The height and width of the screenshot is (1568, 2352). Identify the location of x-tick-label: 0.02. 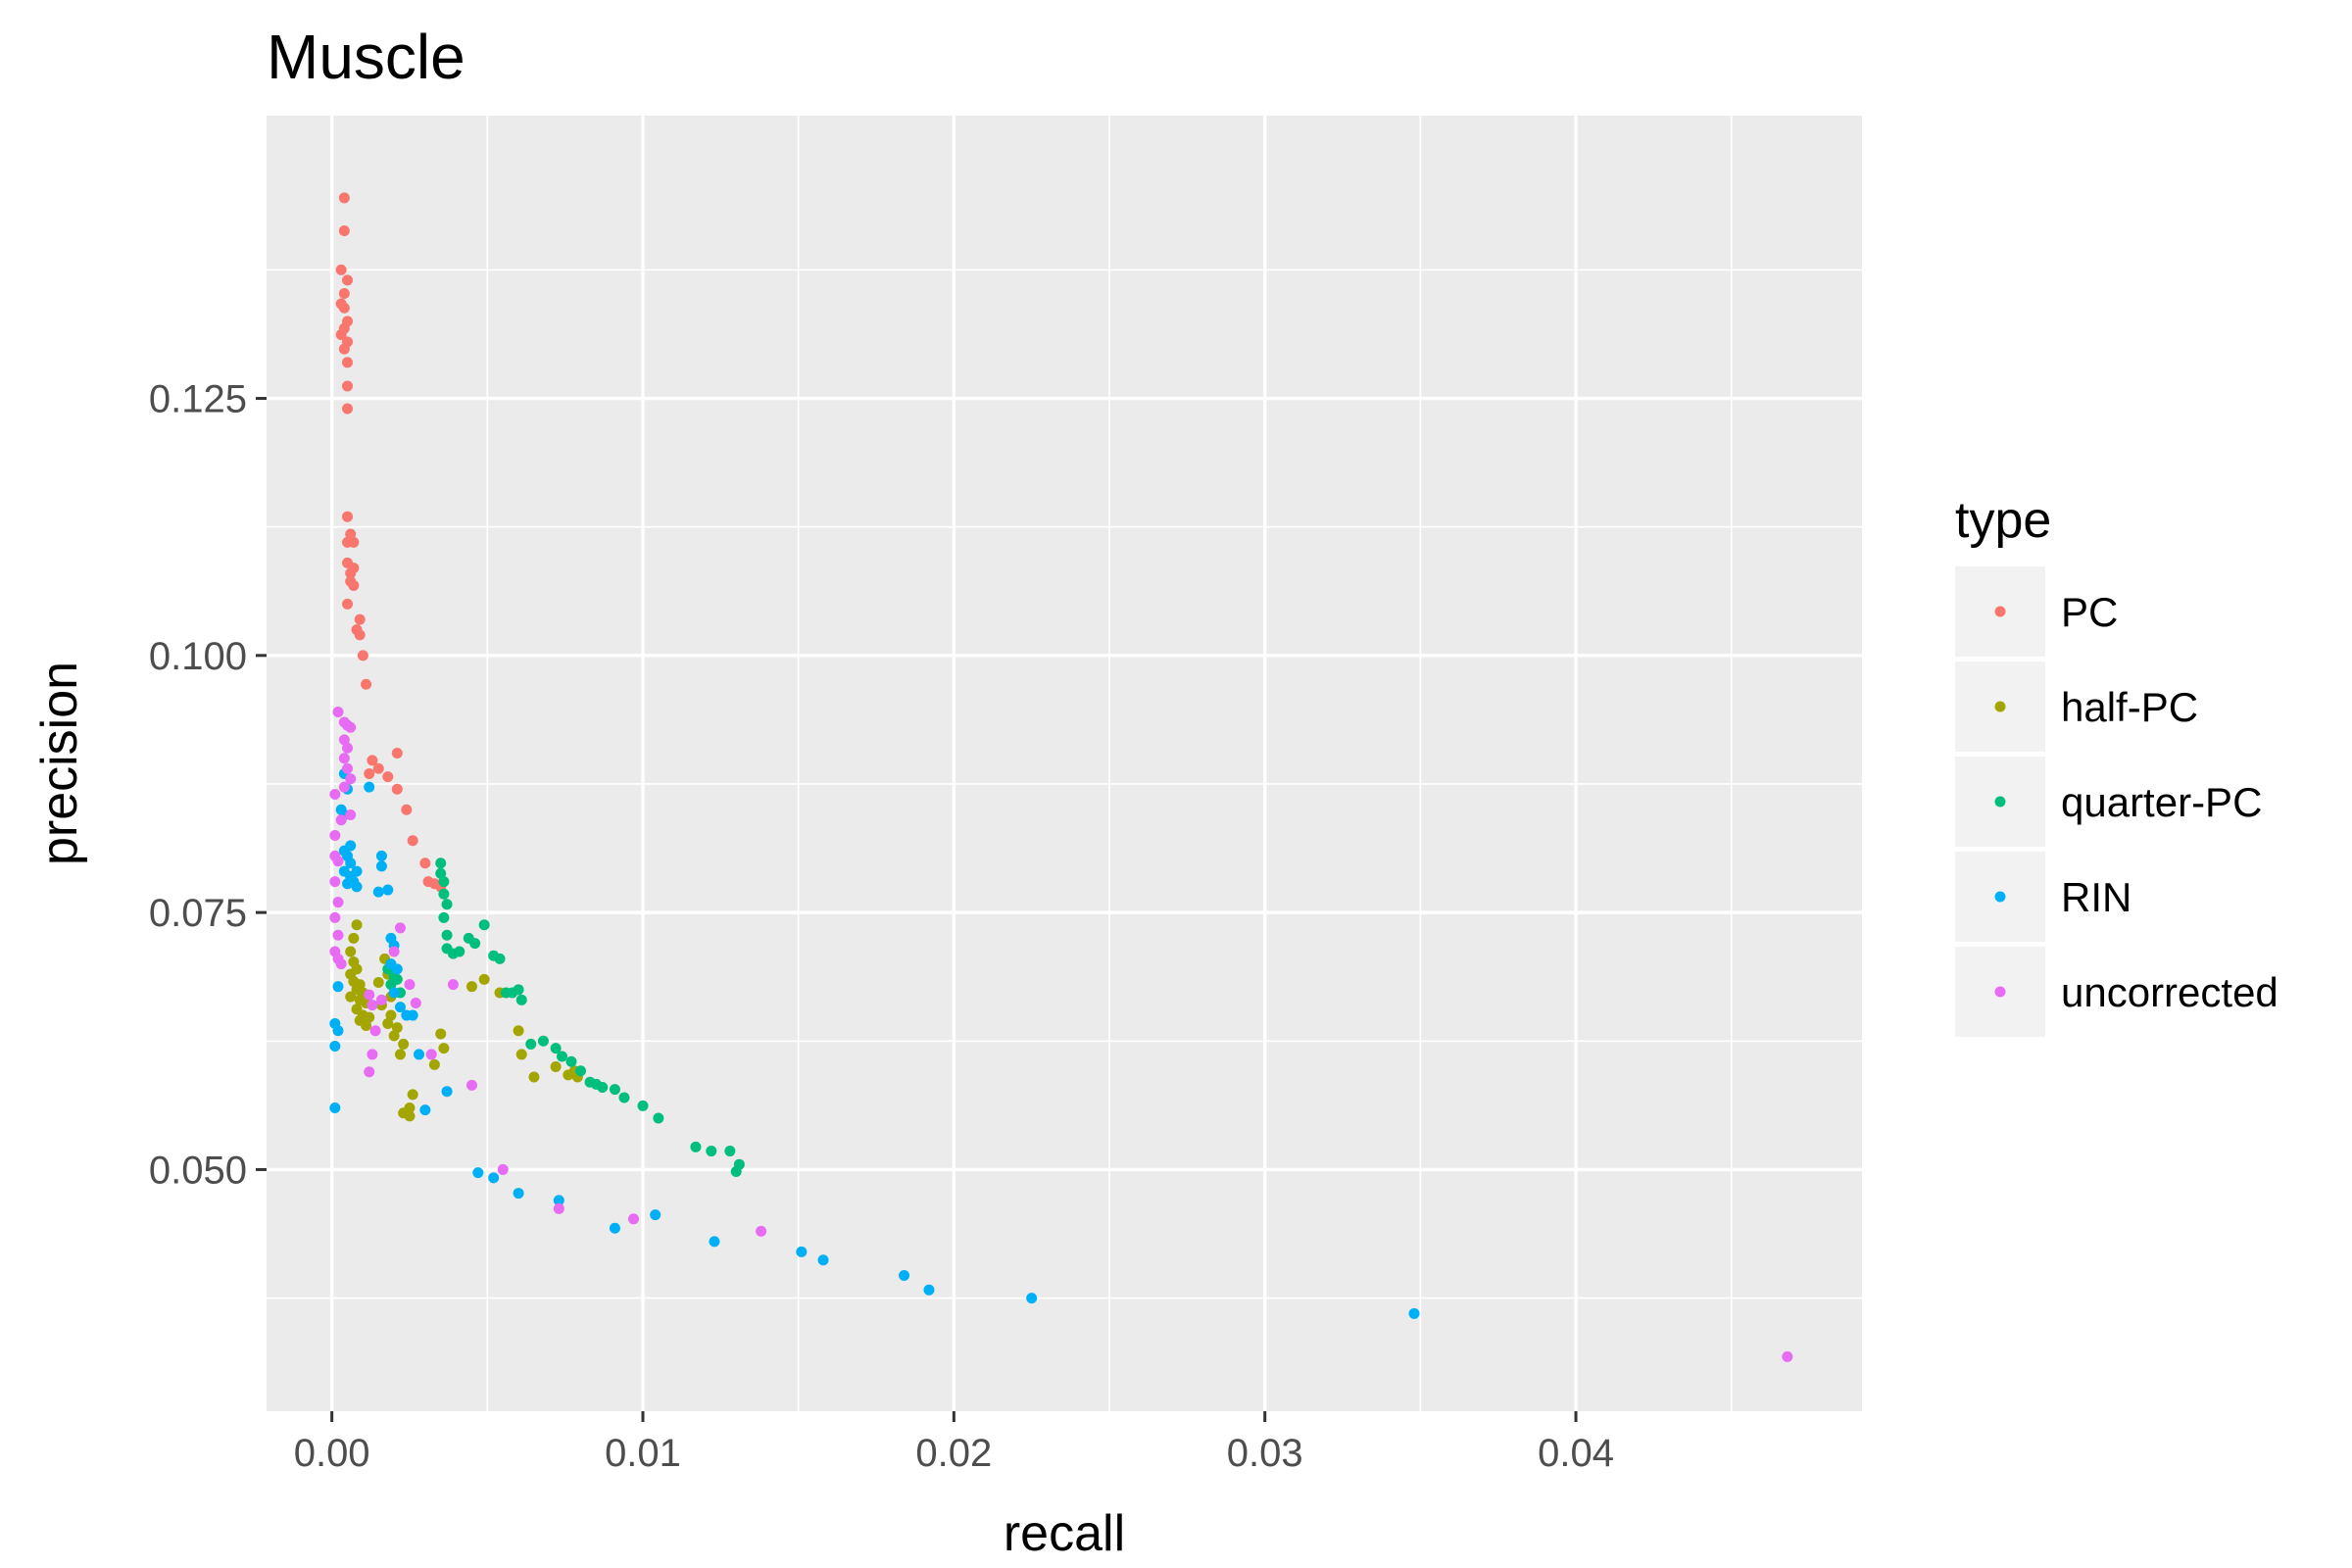
(953, 1453).